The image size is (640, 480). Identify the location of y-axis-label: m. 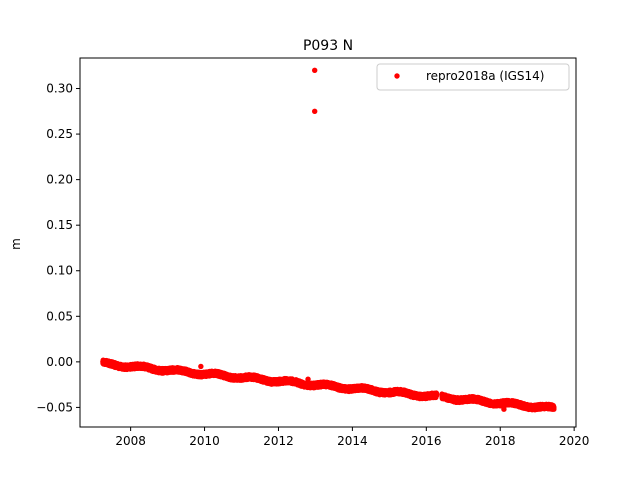
(16, 244).